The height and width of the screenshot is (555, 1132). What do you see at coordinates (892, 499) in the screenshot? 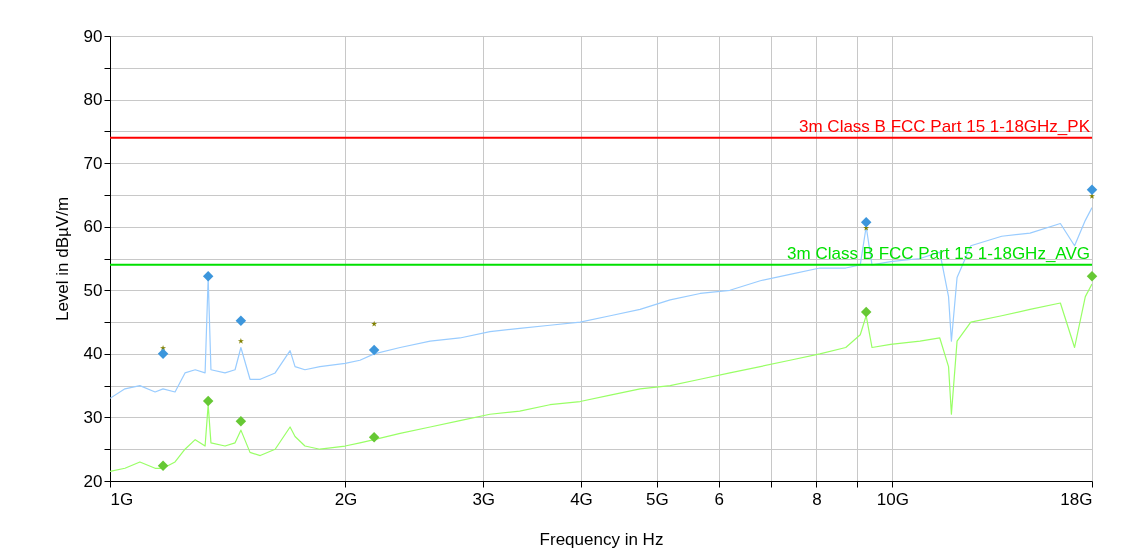
I see `x-tick-label: 10G` at bounding box center [892, 499].